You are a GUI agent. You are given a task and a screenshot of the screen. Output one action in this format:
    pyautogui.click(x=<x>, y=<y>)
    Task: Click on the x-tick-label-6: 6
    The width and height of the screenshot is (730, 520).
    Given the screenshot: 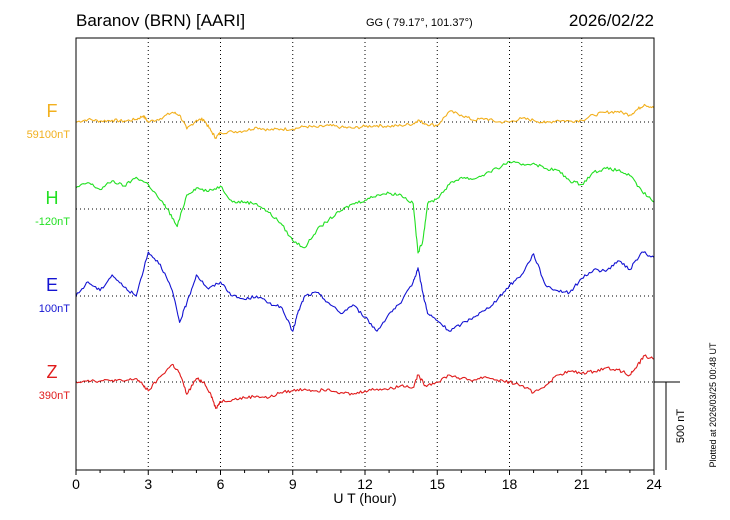 What is the action you would take?
    pyautogui.click(x=221, y=484)
    